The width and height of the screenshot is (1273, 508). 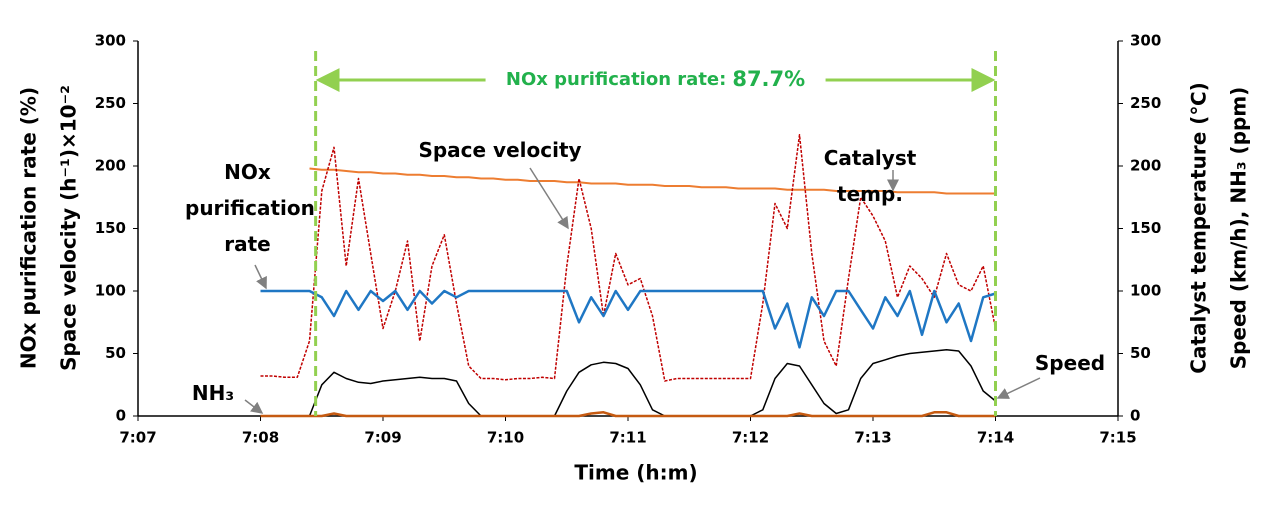 What do you see at coordinates (260, 438) in the screenshot?
I see `x-tick-label: 7:08` at bounding box center [260, 438].